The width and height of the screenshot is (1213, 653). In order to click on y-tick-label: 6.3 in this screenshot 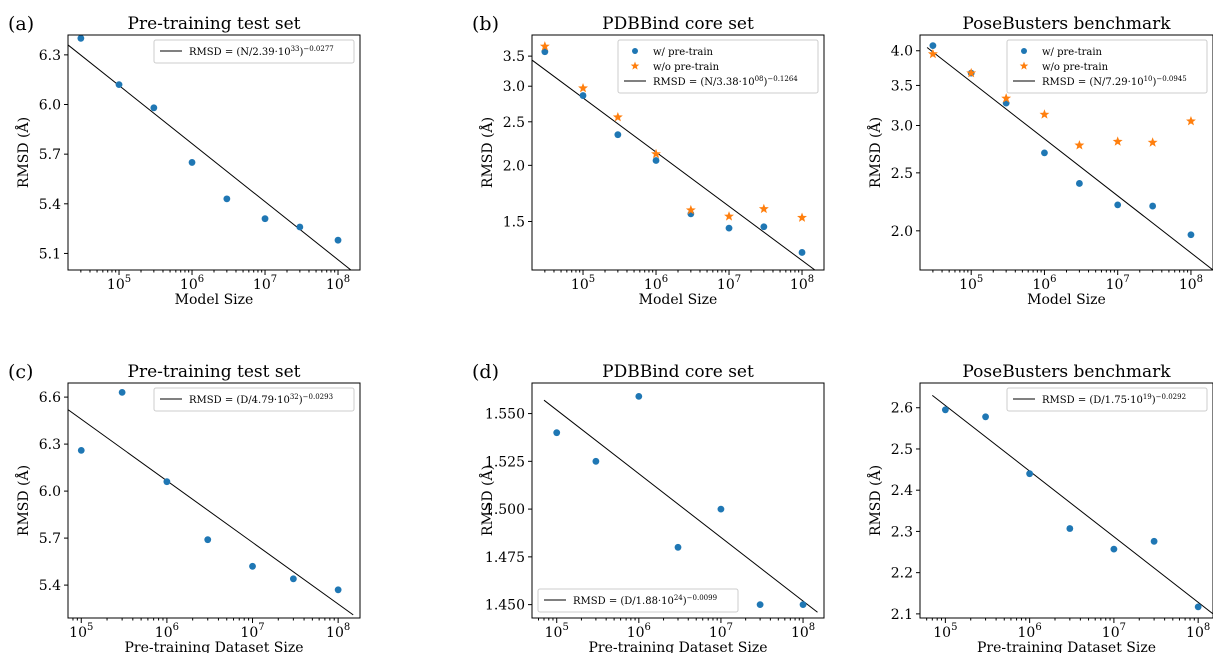, I will do `click(50, 445)`.